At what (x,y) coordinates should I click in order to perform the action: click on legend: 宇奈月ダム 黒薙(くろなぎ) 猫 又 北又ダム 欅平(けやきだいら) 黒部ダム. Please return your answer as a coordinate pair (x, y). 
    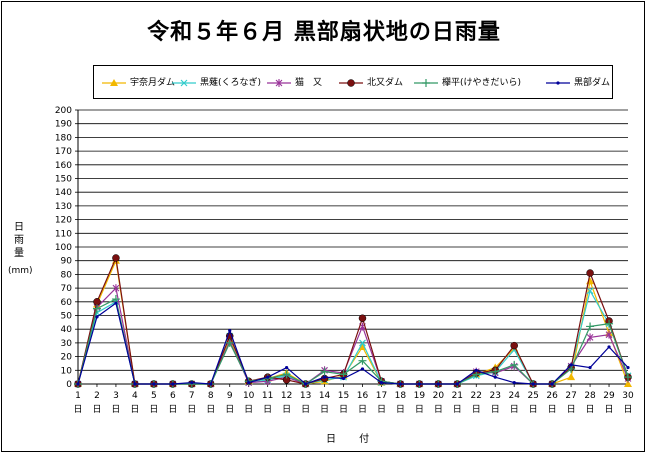
    Looking at the image, I should click on (353, 82).